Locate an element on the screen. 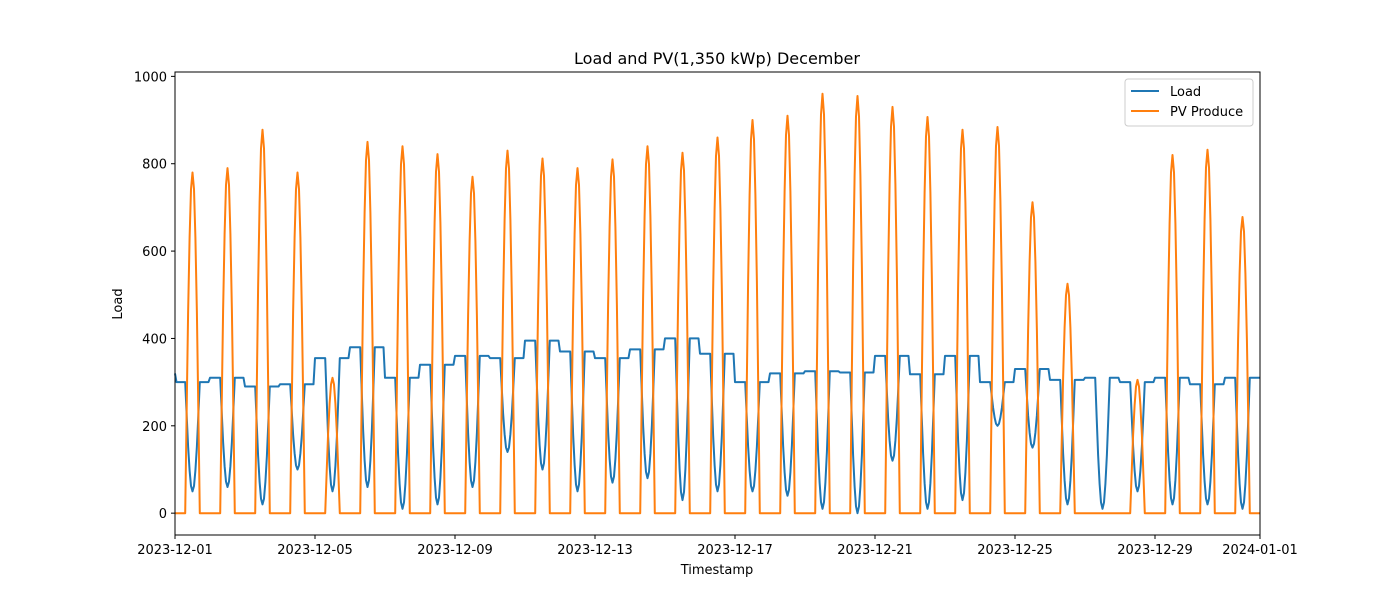 Image resolution: width=1400 pixels, height=600 pixels. y-tick-label: 600 is located at coordinates (154, 252).